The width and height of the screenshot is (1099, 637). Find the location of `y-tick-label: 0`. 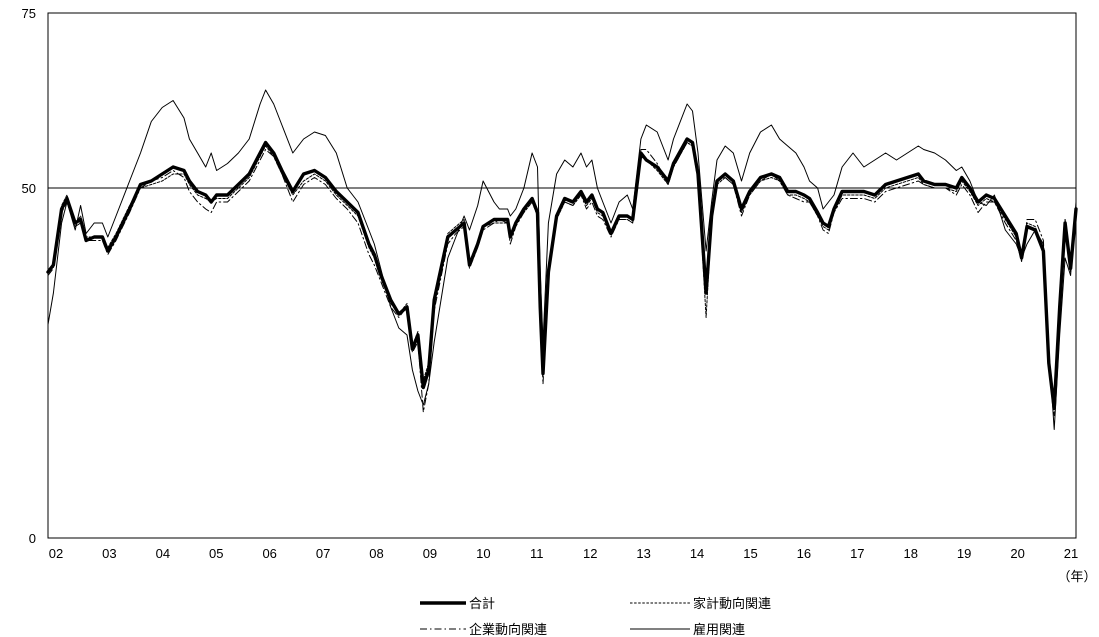

y-tick-label: 0 is located at coordinates (32, 538).